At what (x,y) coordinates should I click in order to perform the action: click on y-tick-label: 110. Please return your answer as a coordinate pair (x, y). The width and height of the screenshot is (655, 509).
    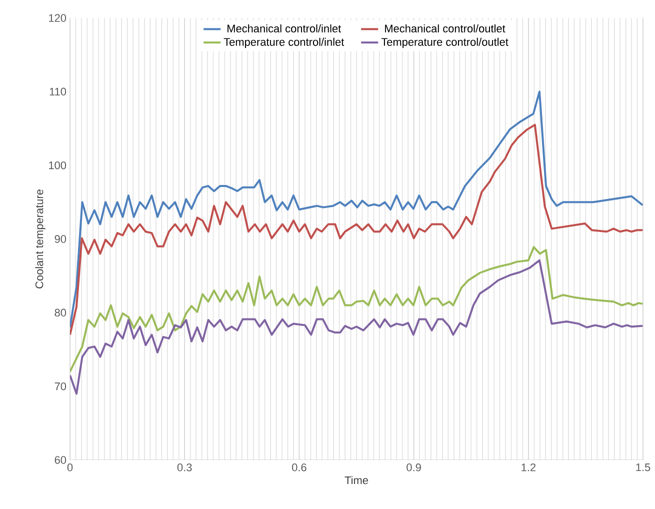
    Looking at the image, I should click on (58, 92).